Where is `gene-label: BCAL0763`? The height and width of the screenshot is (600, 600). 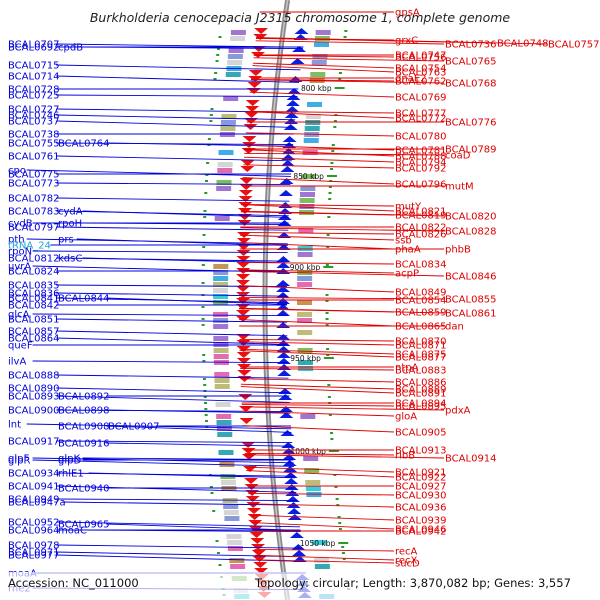
gene-label: BCAL0763 is located at coordinates (421, 73).